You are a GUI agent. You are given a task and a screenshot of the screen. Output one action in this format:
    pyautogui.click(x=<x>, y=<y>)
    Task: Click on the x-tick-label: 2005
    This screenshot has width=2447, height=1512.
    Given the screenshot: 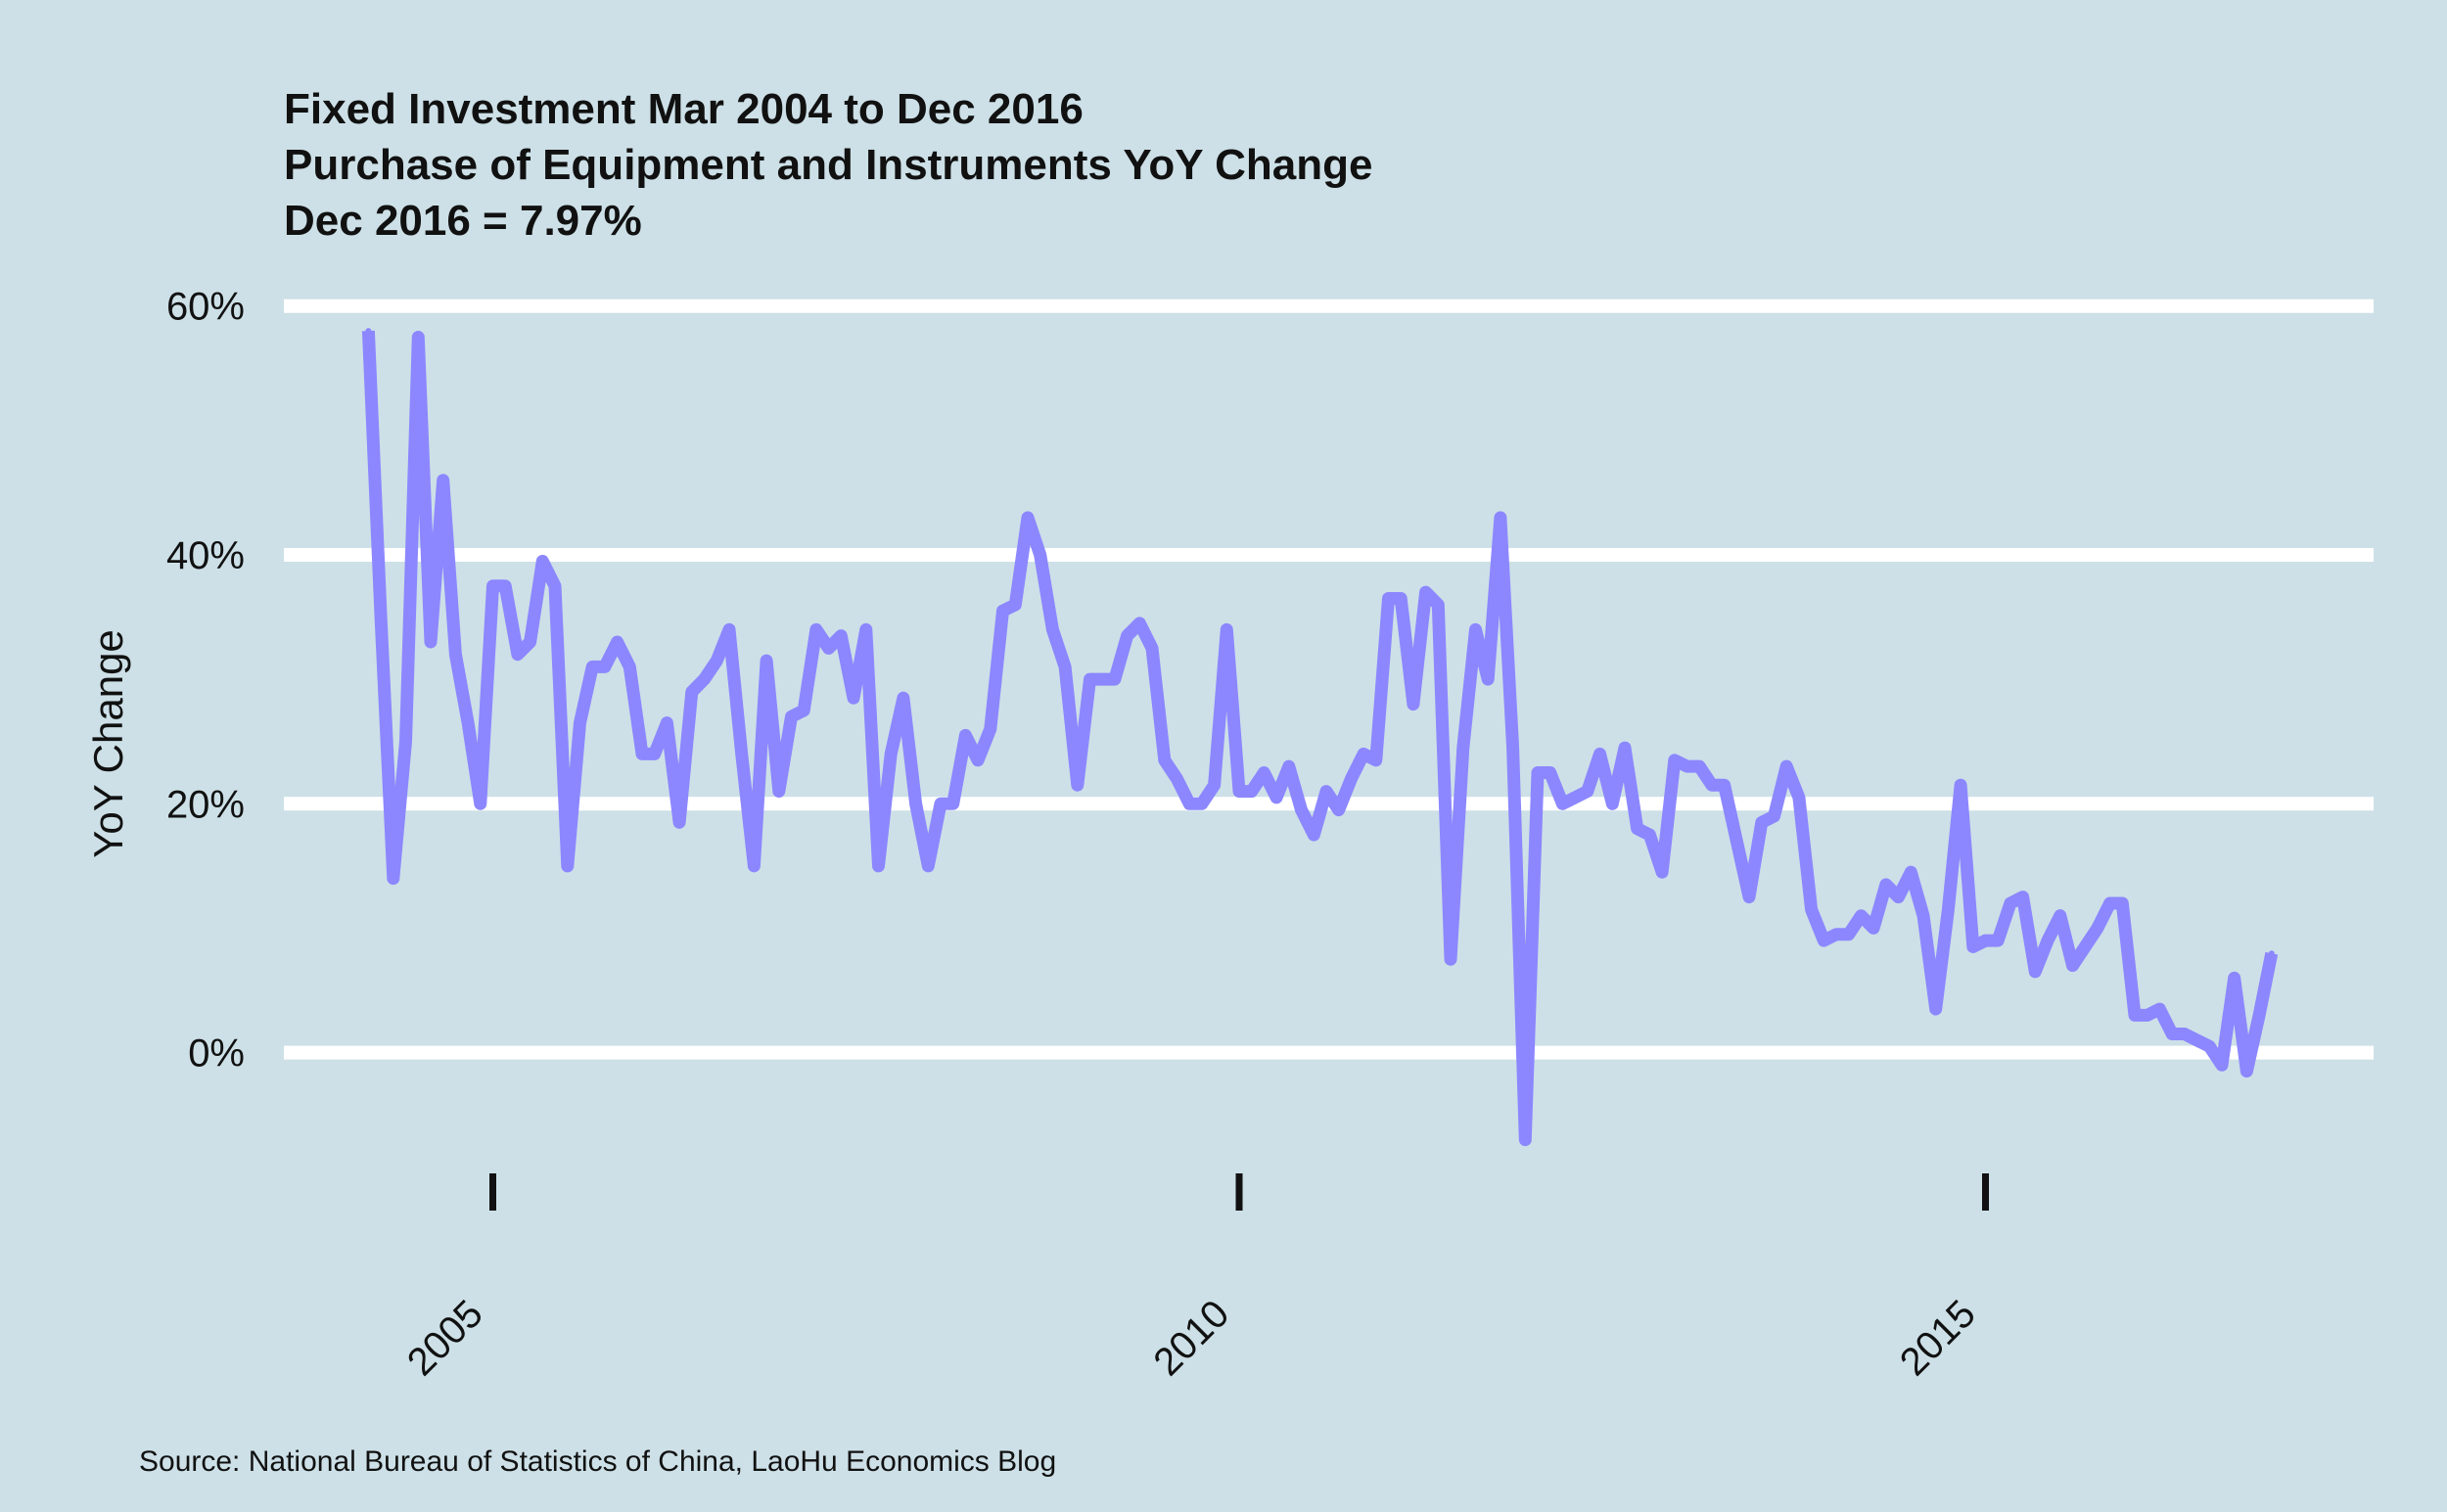 What is the action you would take?
    pyautogui.click(x=445, y=1338)
    